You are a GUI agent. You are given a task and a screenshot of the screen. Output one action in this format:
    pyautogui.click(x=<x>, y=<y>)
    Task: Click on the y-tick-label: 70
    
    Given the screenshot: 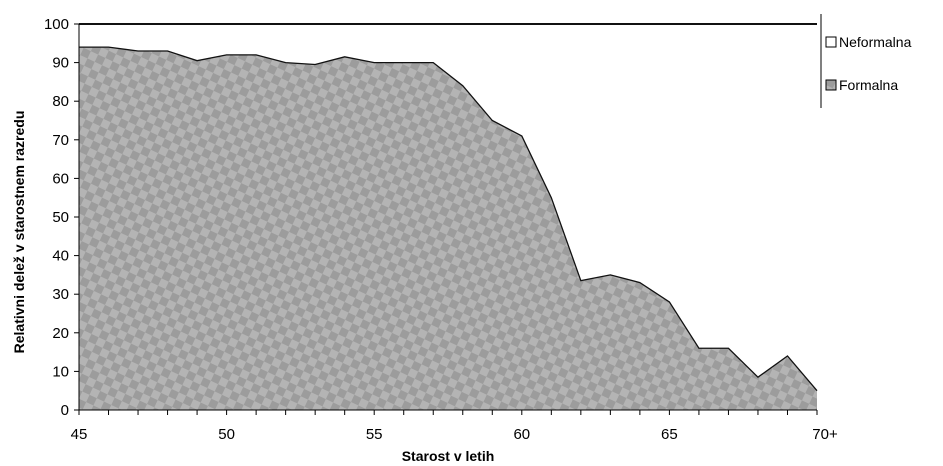 What is the action you would take?
    pyautogui.click(x=60, y=140)
    